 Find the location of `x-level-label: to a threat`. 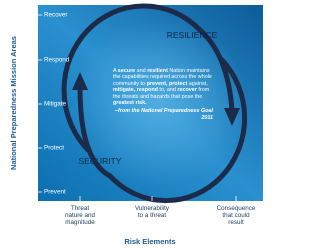

x-level-label: to a threat is located at coordinates (152, 215).